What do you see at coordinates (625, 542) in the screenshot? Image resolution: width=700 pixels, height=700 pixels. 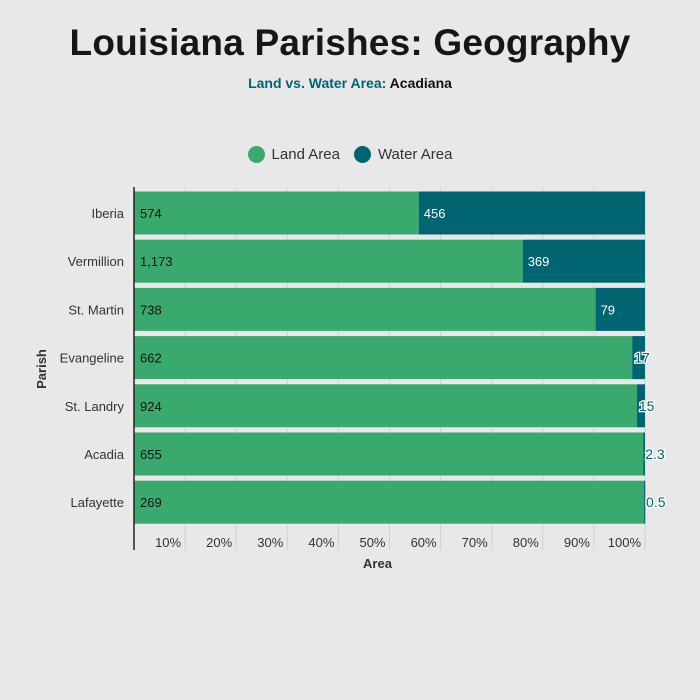 I see `x-tick-label: 100%` at bounding box center [625, 542].